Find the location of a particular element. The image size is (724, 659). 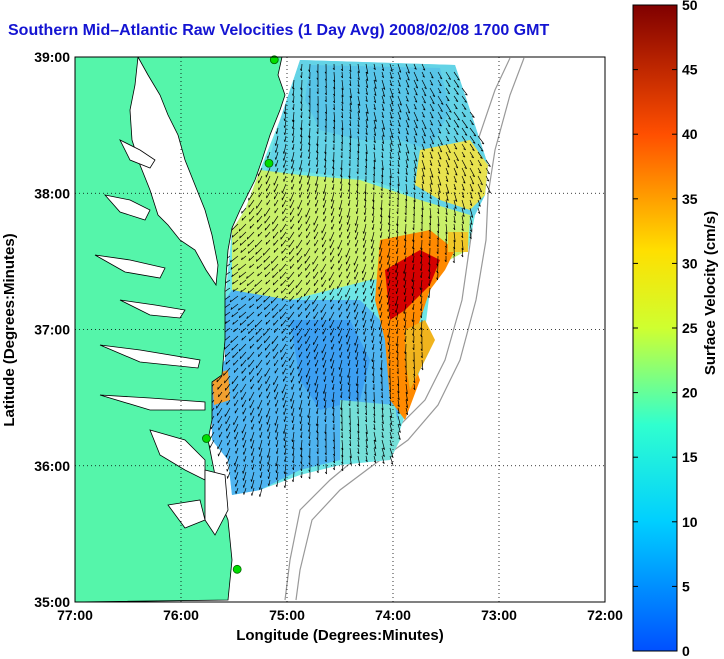

x-tick-label: 72:00 is located at coordinates (605, 615).